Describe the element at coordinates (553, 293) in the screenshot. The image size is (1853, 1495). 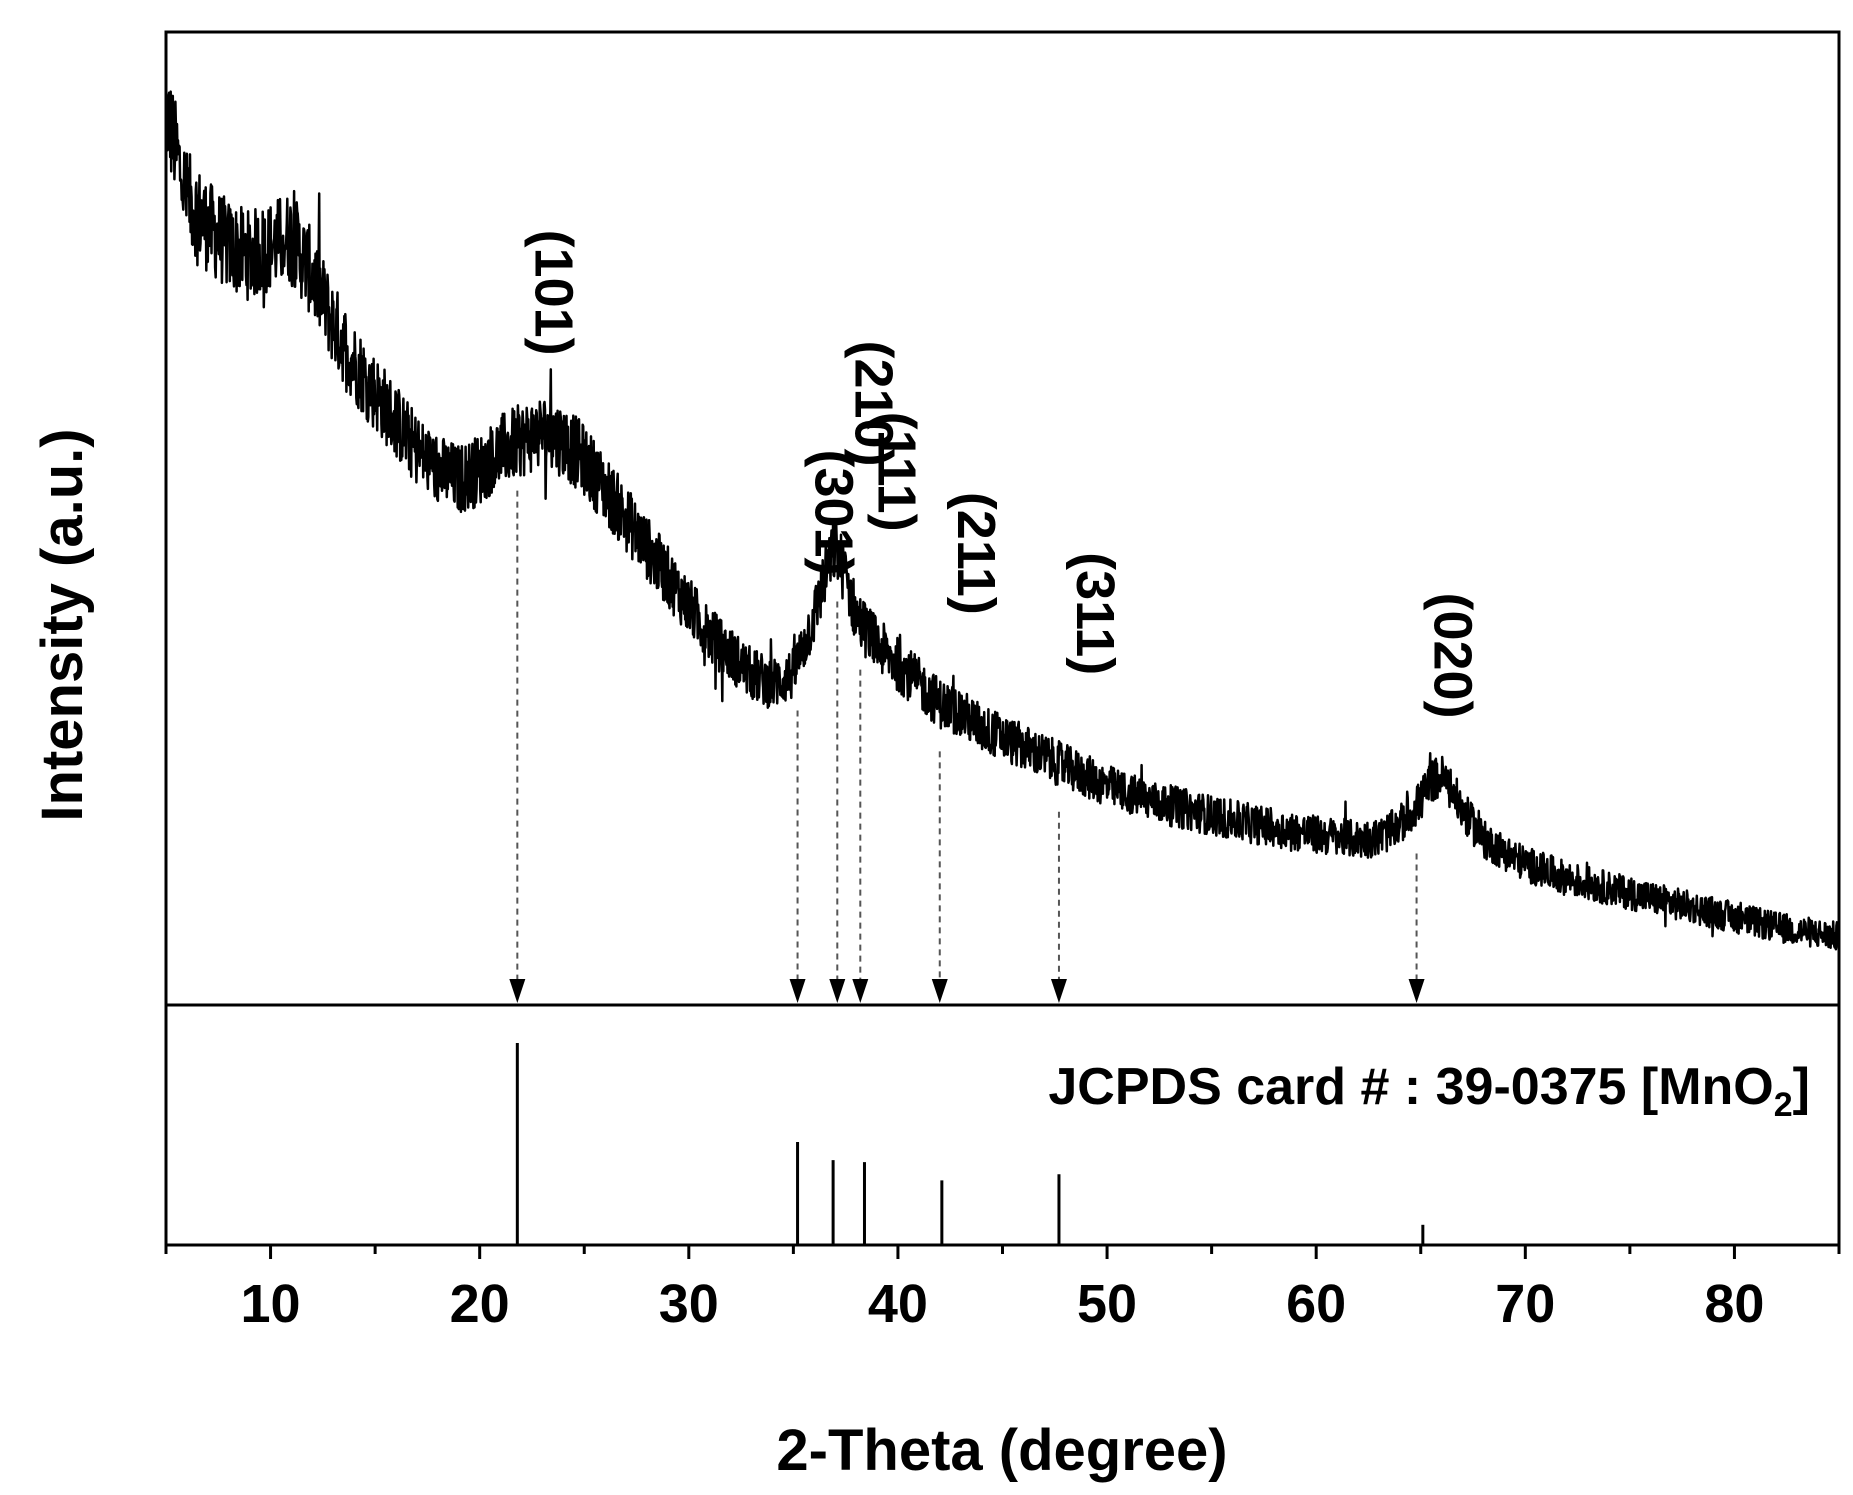
I see `peak-label: (101)` at that location.